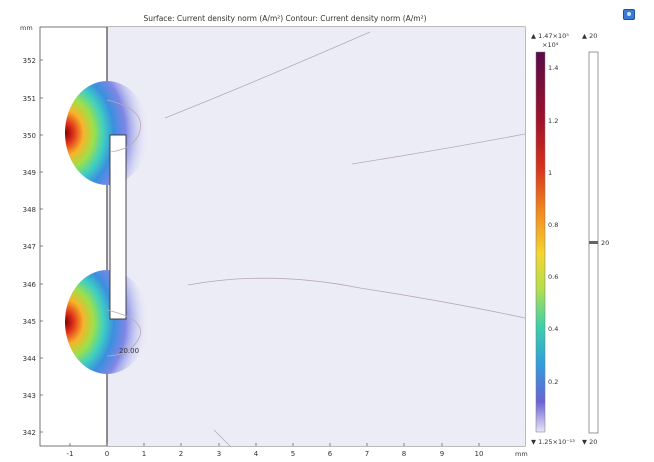 This screenshot has width=654, height=462. I want to click on colorbar-min-label: ▼ 1.25×10⁻¹³, so click(553, 442).